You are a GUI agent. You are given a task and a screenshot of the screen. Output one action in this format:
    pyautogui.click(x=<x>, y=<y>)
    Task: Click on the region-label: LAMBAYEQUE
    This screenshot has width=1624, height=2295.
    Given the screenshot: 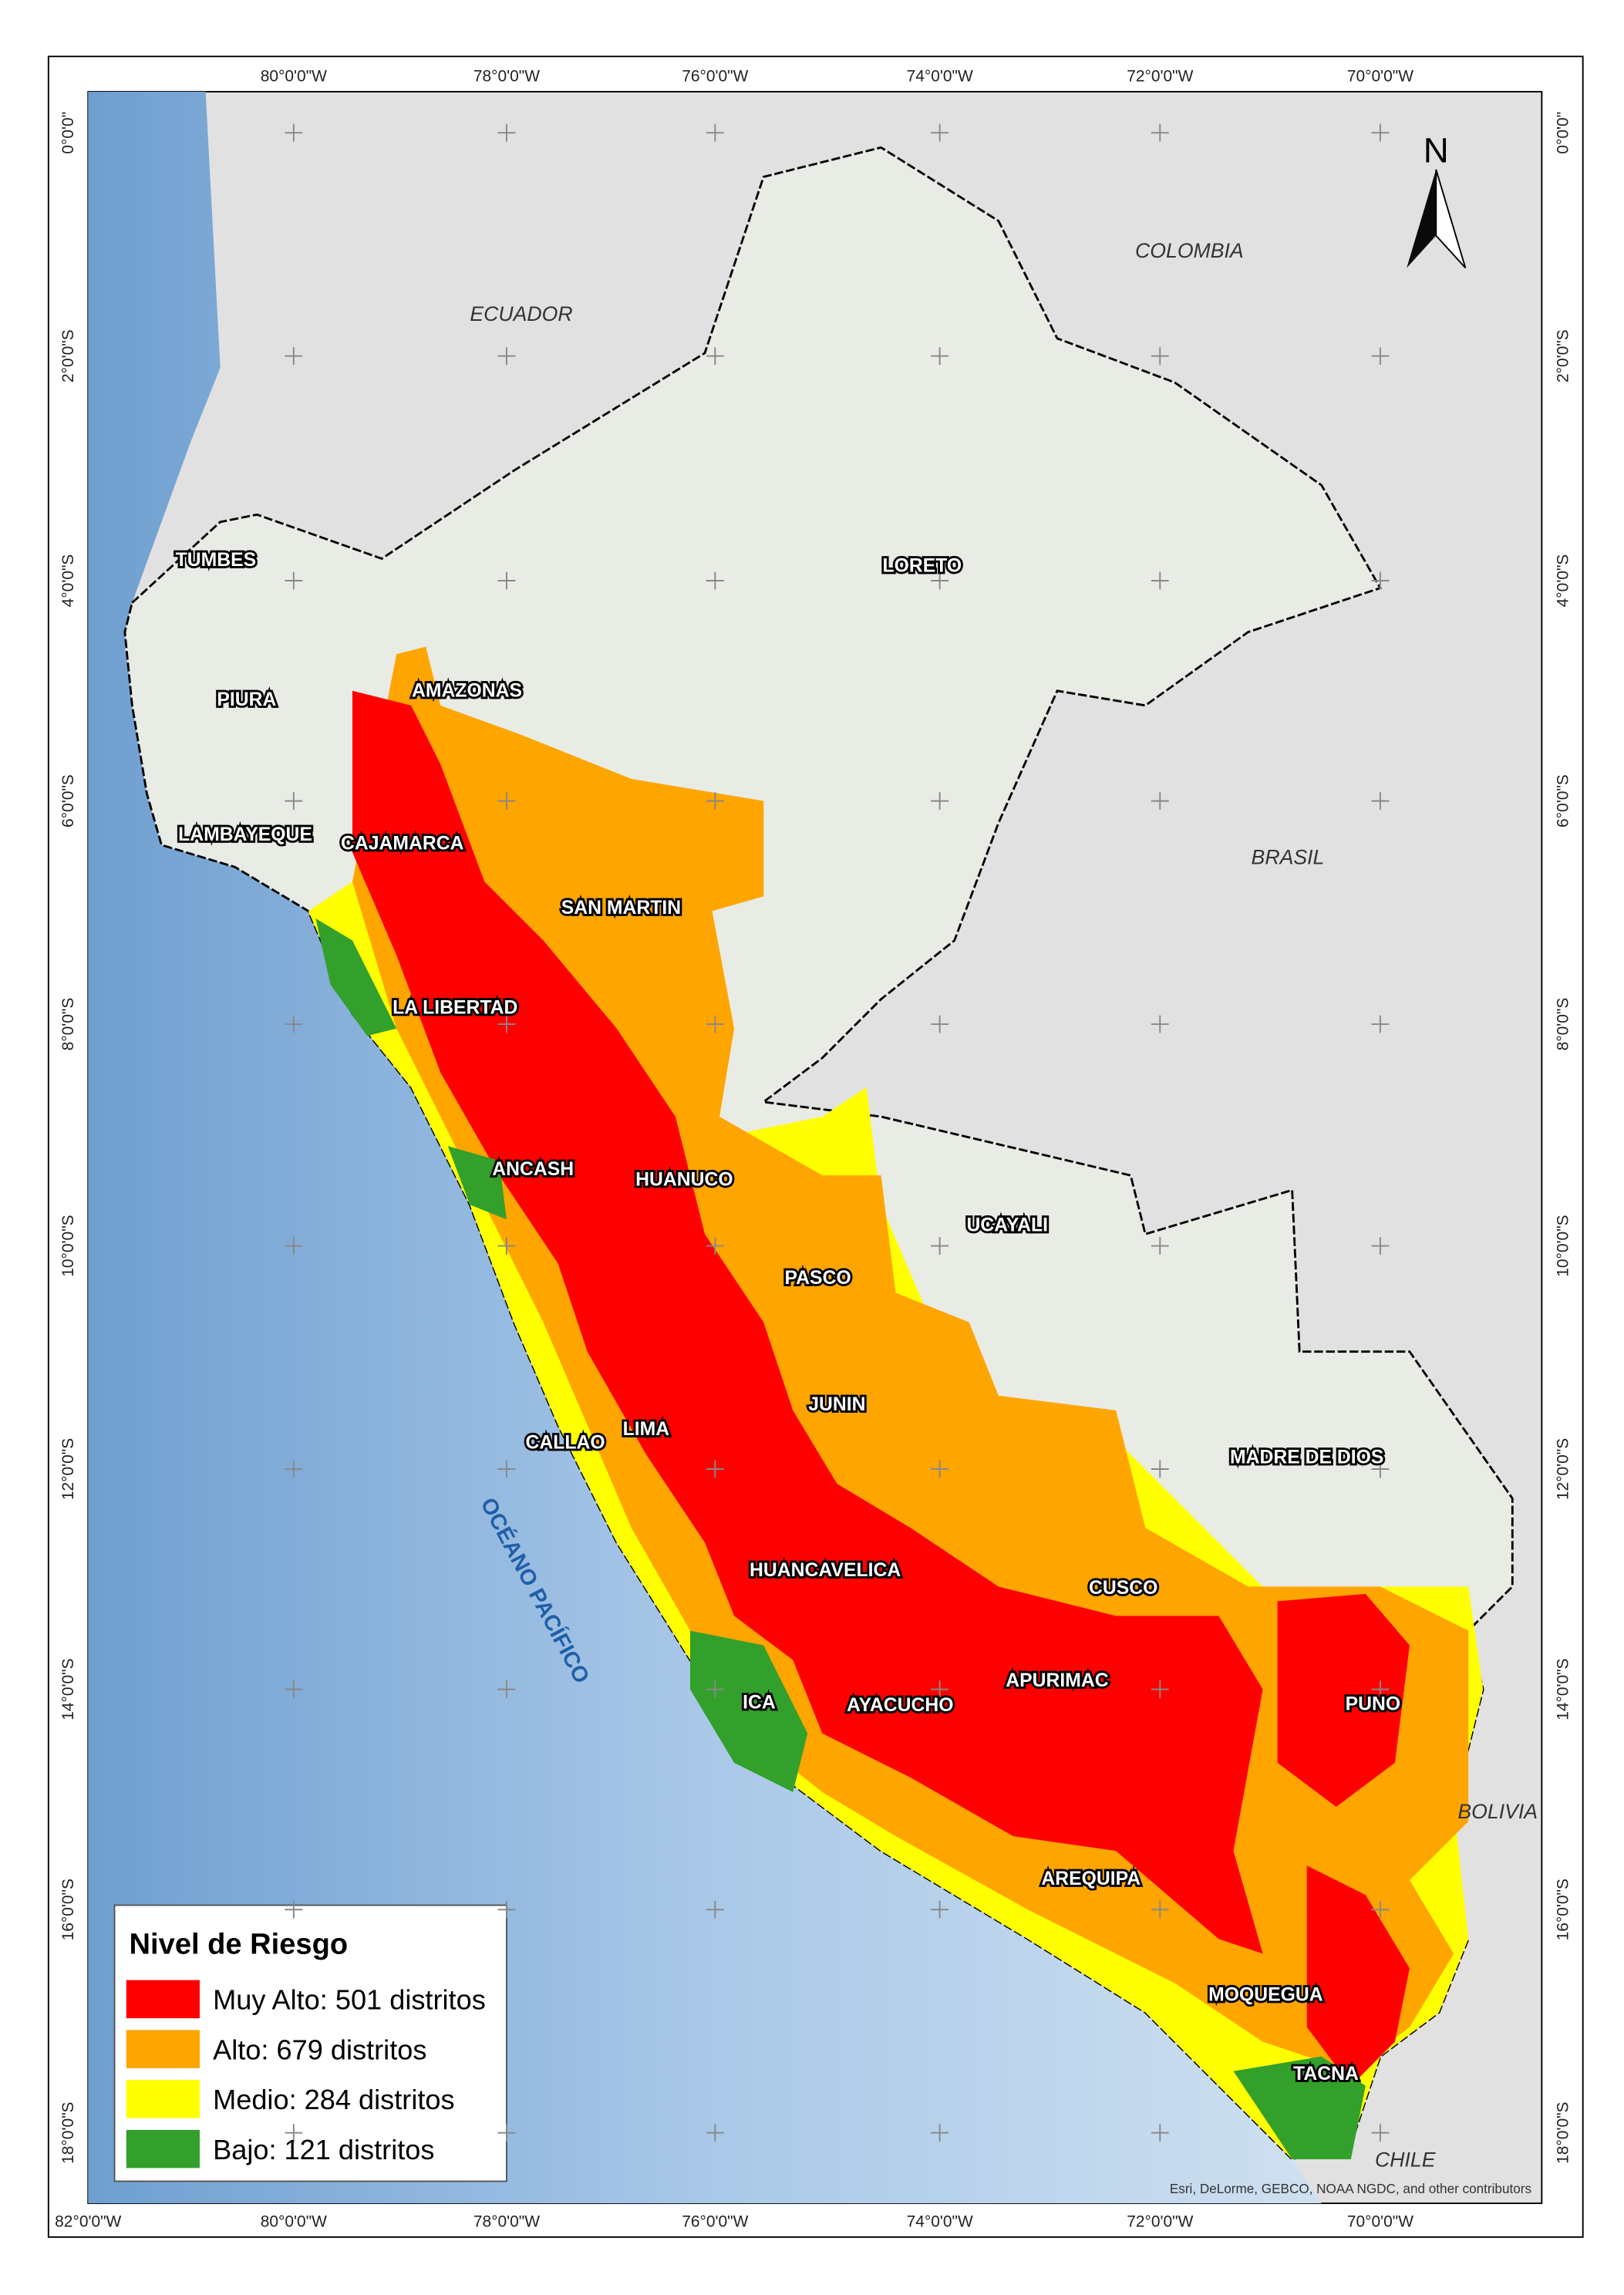 What is the action you would take?
    pyautogui.click(x=245, y=834)
    